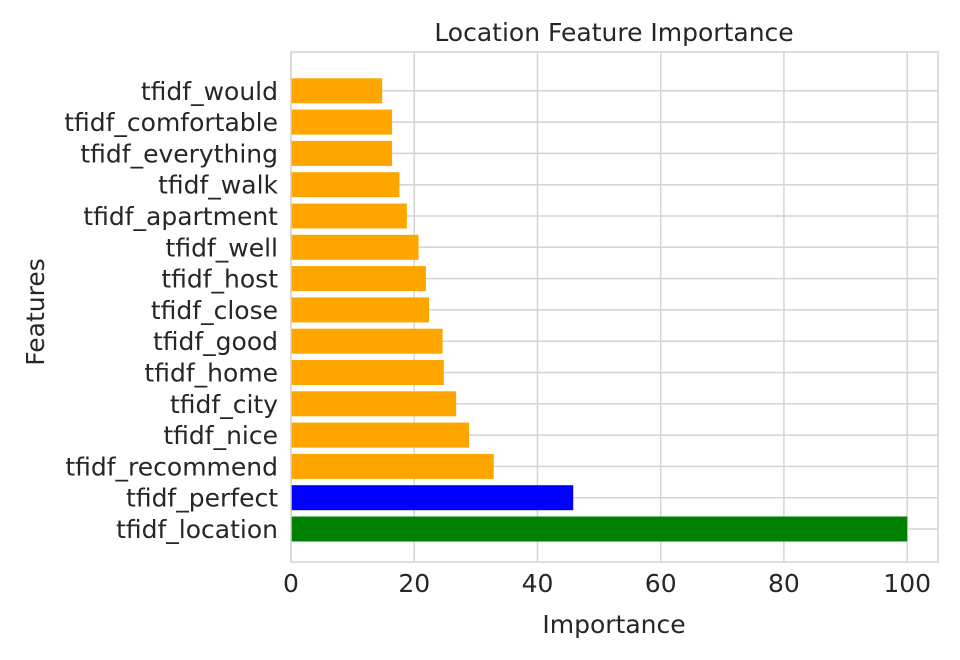 This screenshot has width=960, height=660. What do you see at coordinates (171, 122) in the screenshot?
I see `y-tick-label: tfidf_comfortable` at bounding box center [171, 122].